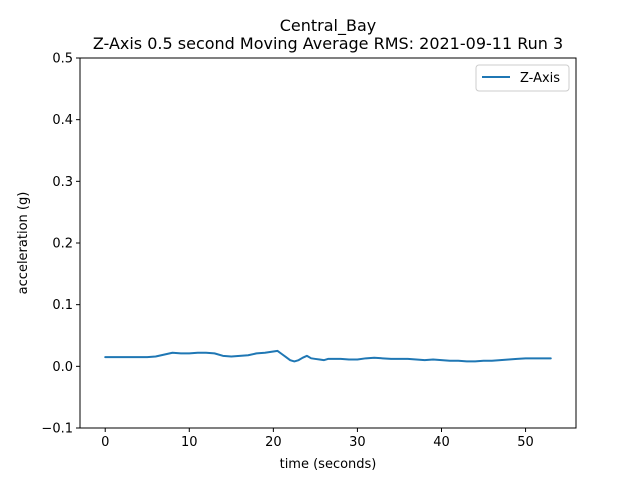 The image size is (640, 480). I want to click on series-line-z-axis, so click(328, 356).